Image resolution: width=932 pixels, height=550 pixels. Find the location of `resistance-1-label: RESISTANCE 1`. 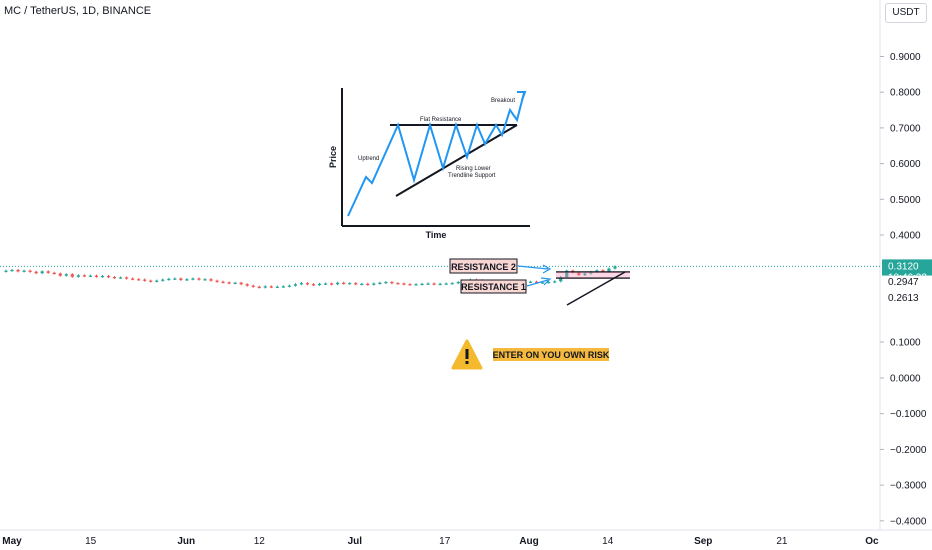

resistance-1-label: RESISTANCE 1 is located at coordinates (493, 287).